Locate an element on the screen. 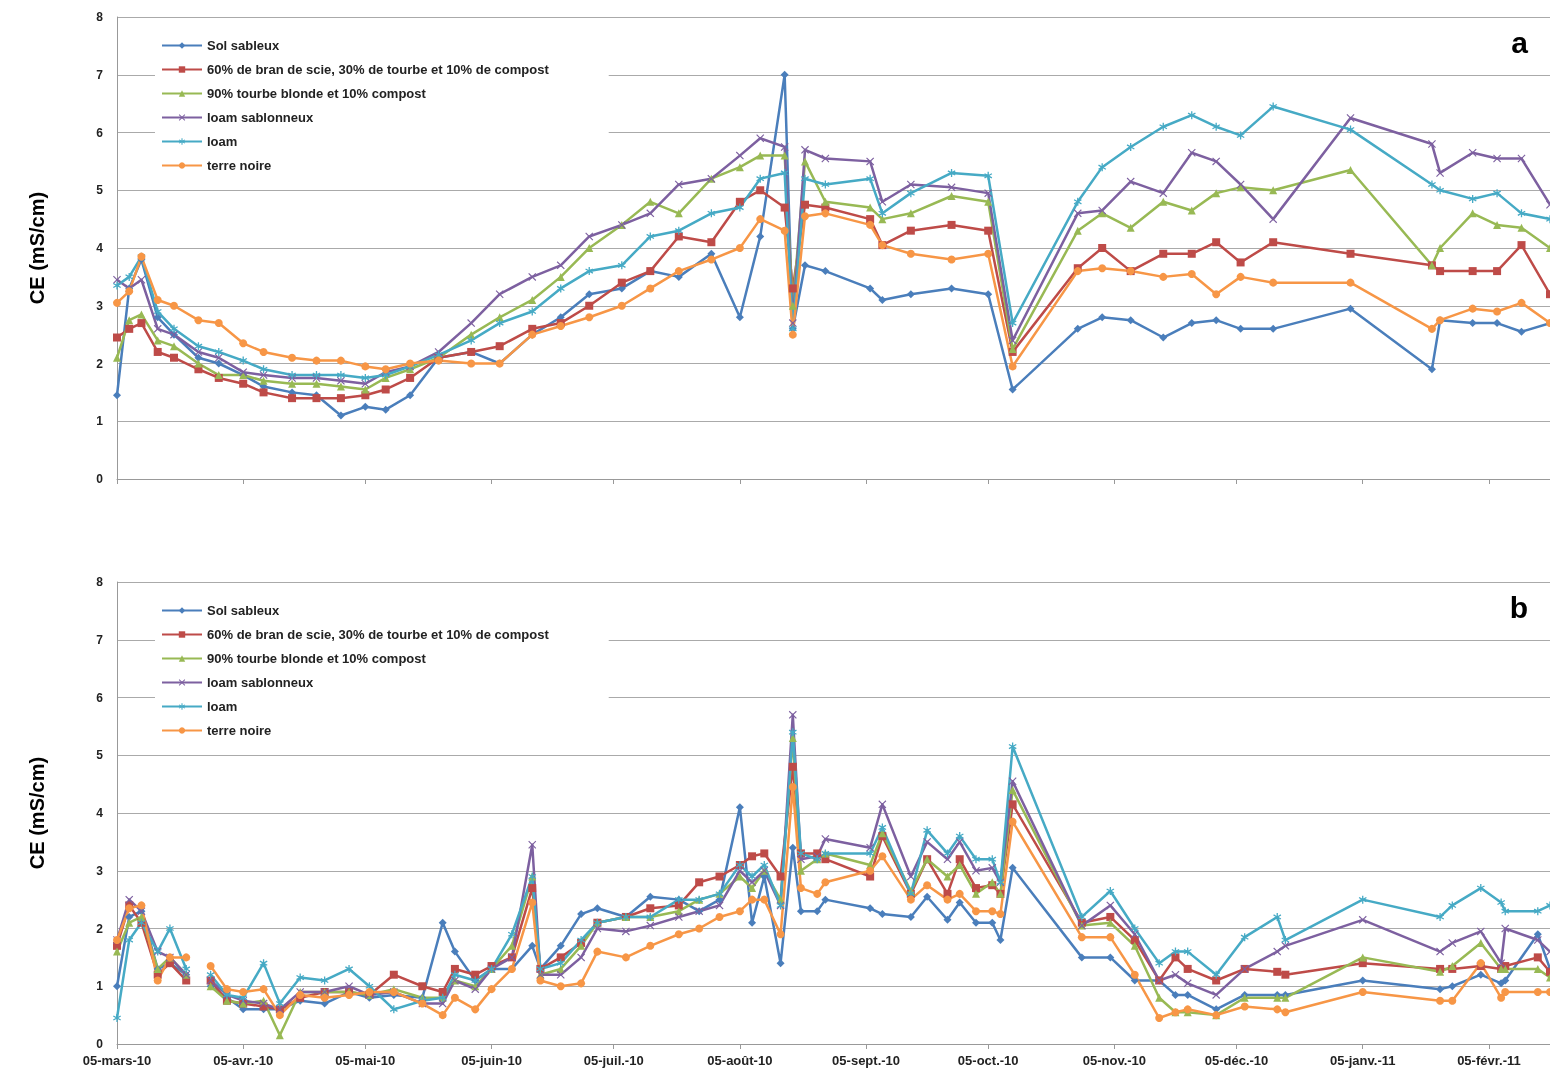 This screenshot has width=1550, height=1080. x-tick-label: 05-avr.-10 is located at coordinates (243, 1060).